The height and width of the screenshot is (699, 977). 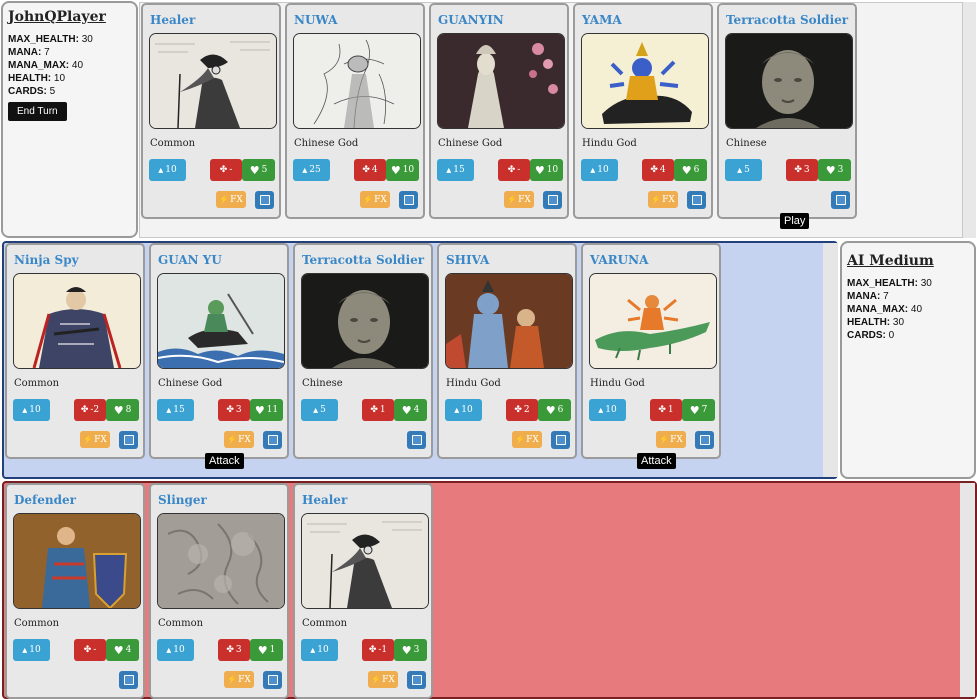 What do you see at coordinates (378, 410) in the screenshot?
I see `attack-badge: ✤ 1` at bounding box center [378, 410].